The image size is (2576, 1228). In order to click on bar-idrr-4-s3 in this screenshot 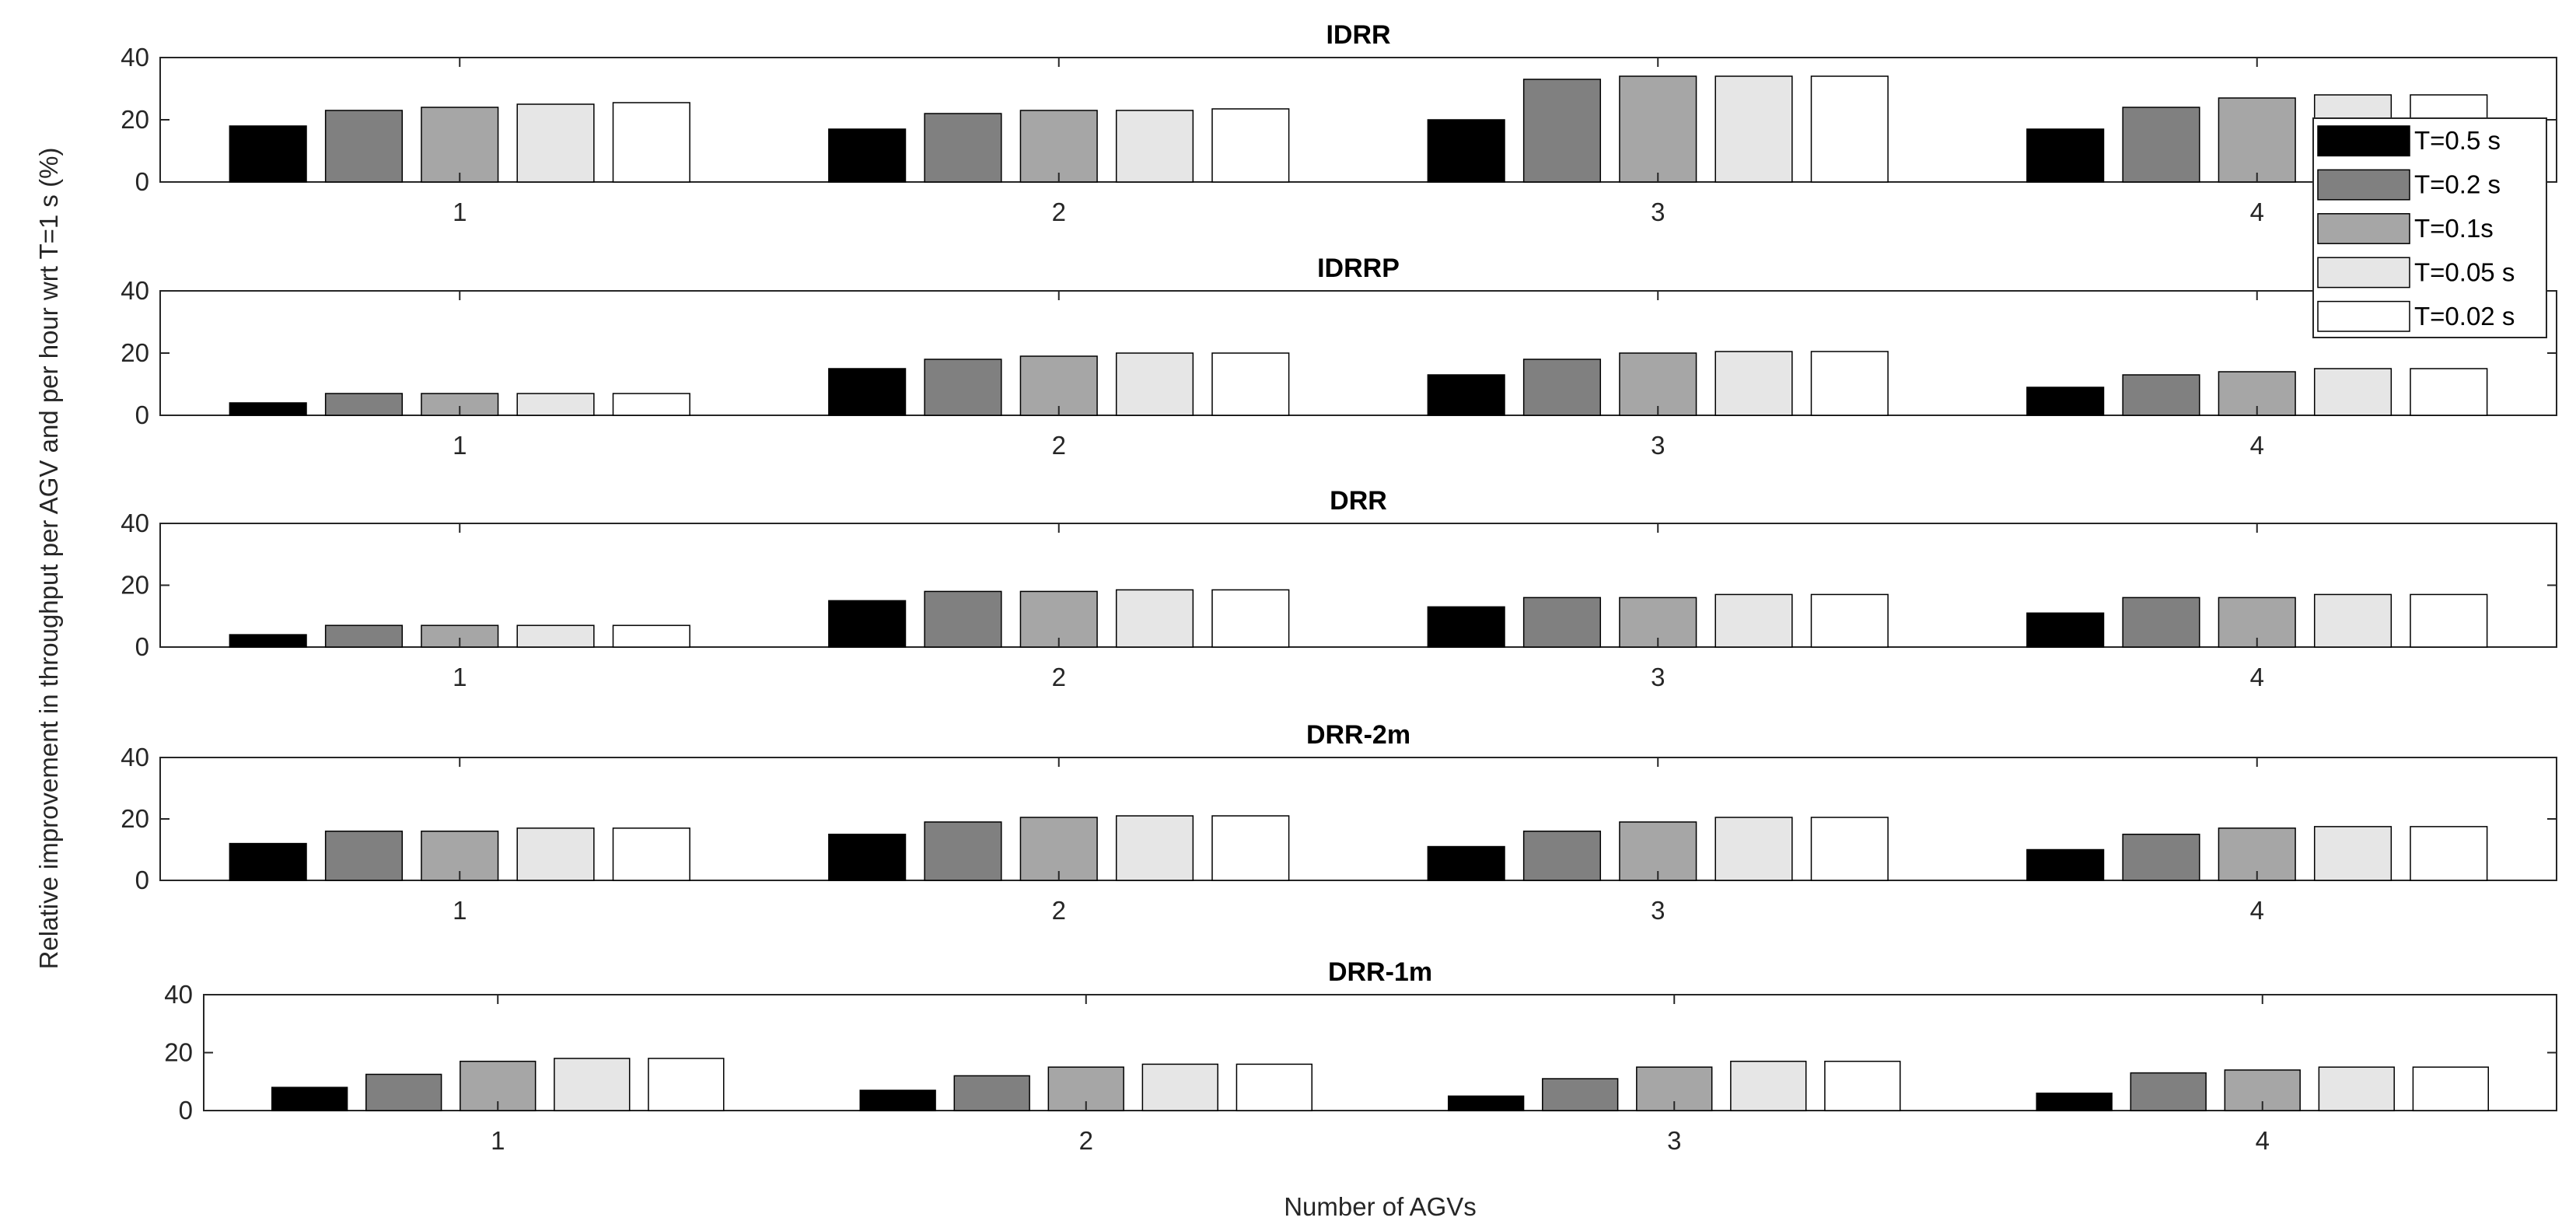, I will do `click(2257, 140)`.